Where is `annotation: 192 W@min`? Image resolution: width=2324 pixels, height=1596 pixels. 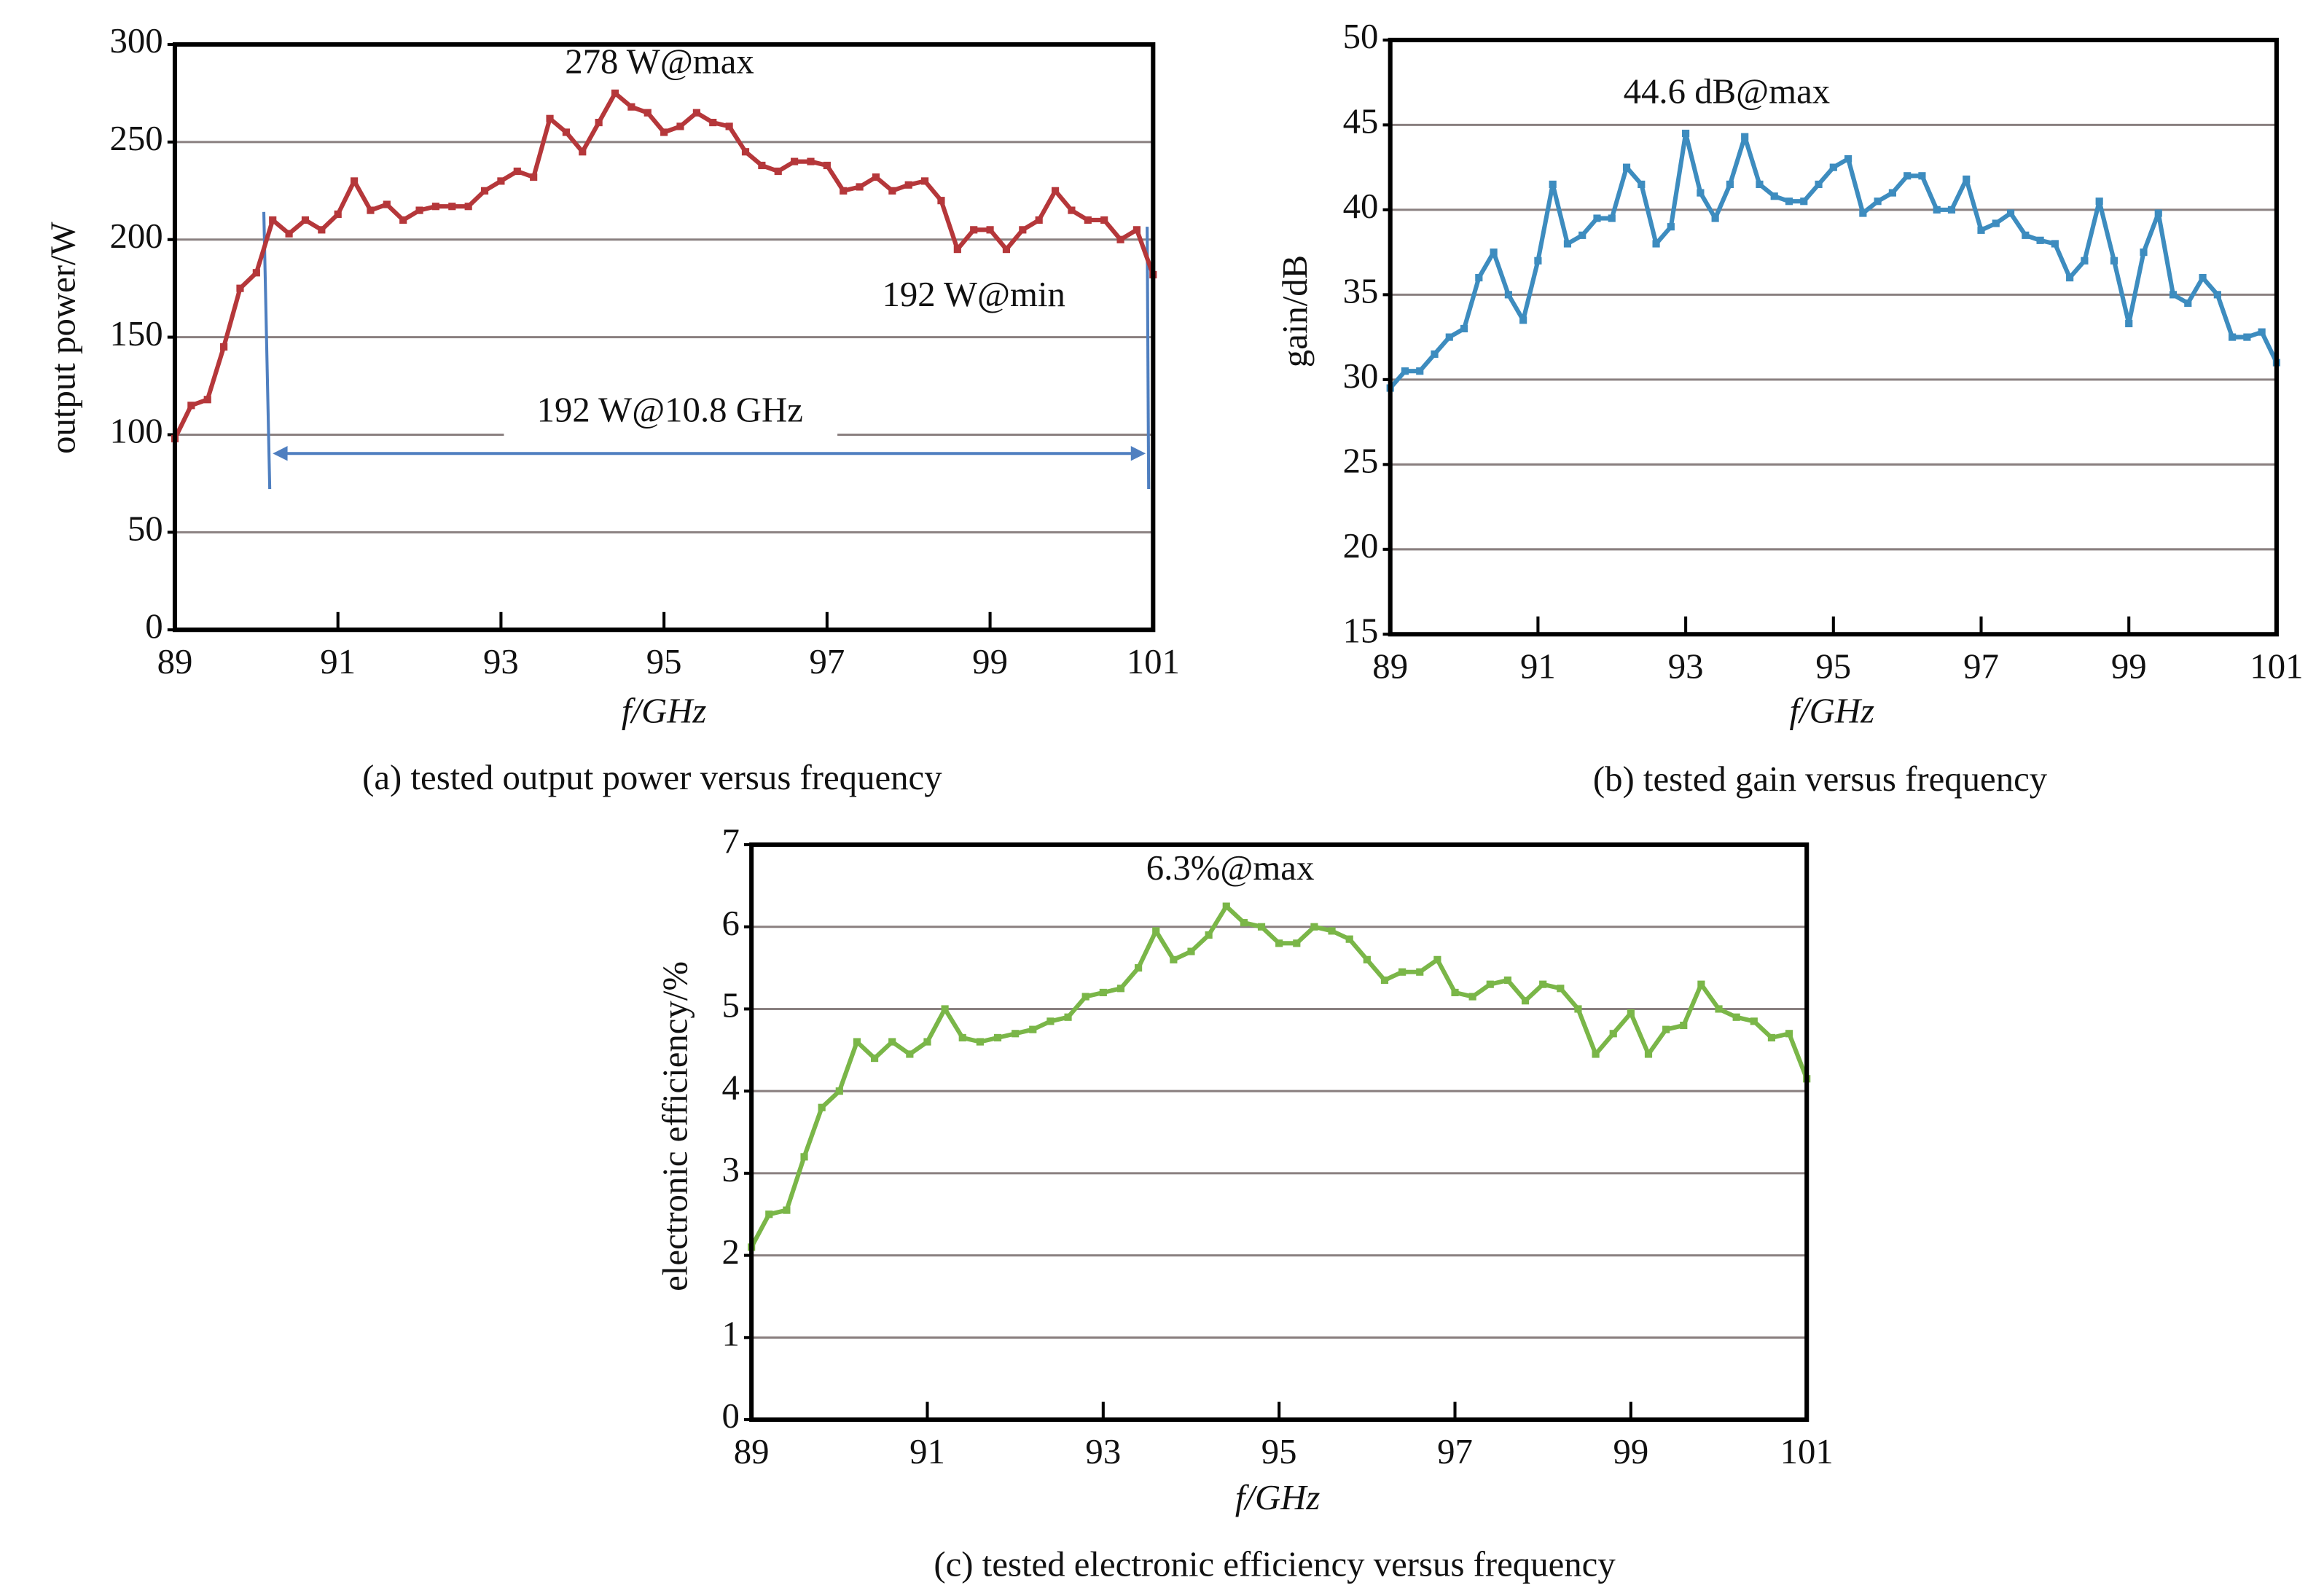 annotation: 192 W@min is located at coordinates (973, 294).